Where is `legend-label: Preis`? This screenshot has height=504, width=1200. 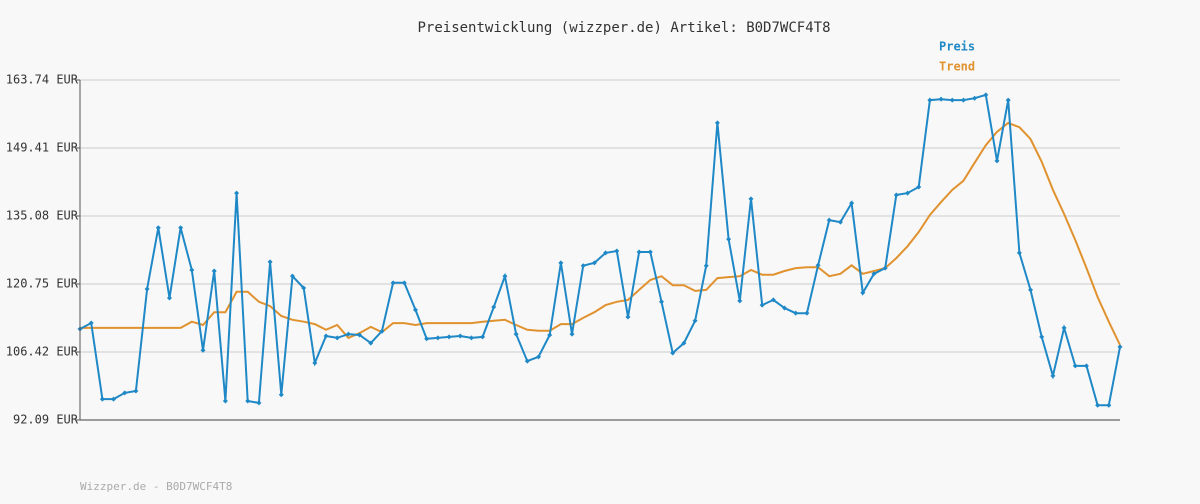
legend-label: Preis is located at coordinates (957, 47).